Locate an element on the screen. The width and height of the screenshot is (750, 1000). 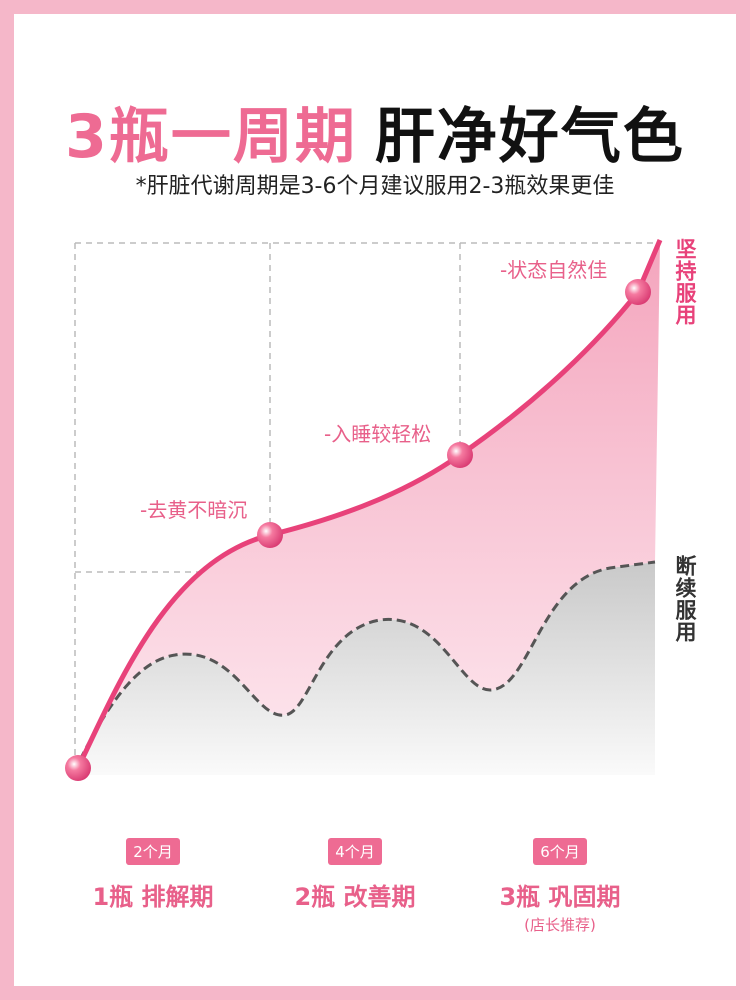
stage-badge: 2个月 is located at coordinates (153, 851).